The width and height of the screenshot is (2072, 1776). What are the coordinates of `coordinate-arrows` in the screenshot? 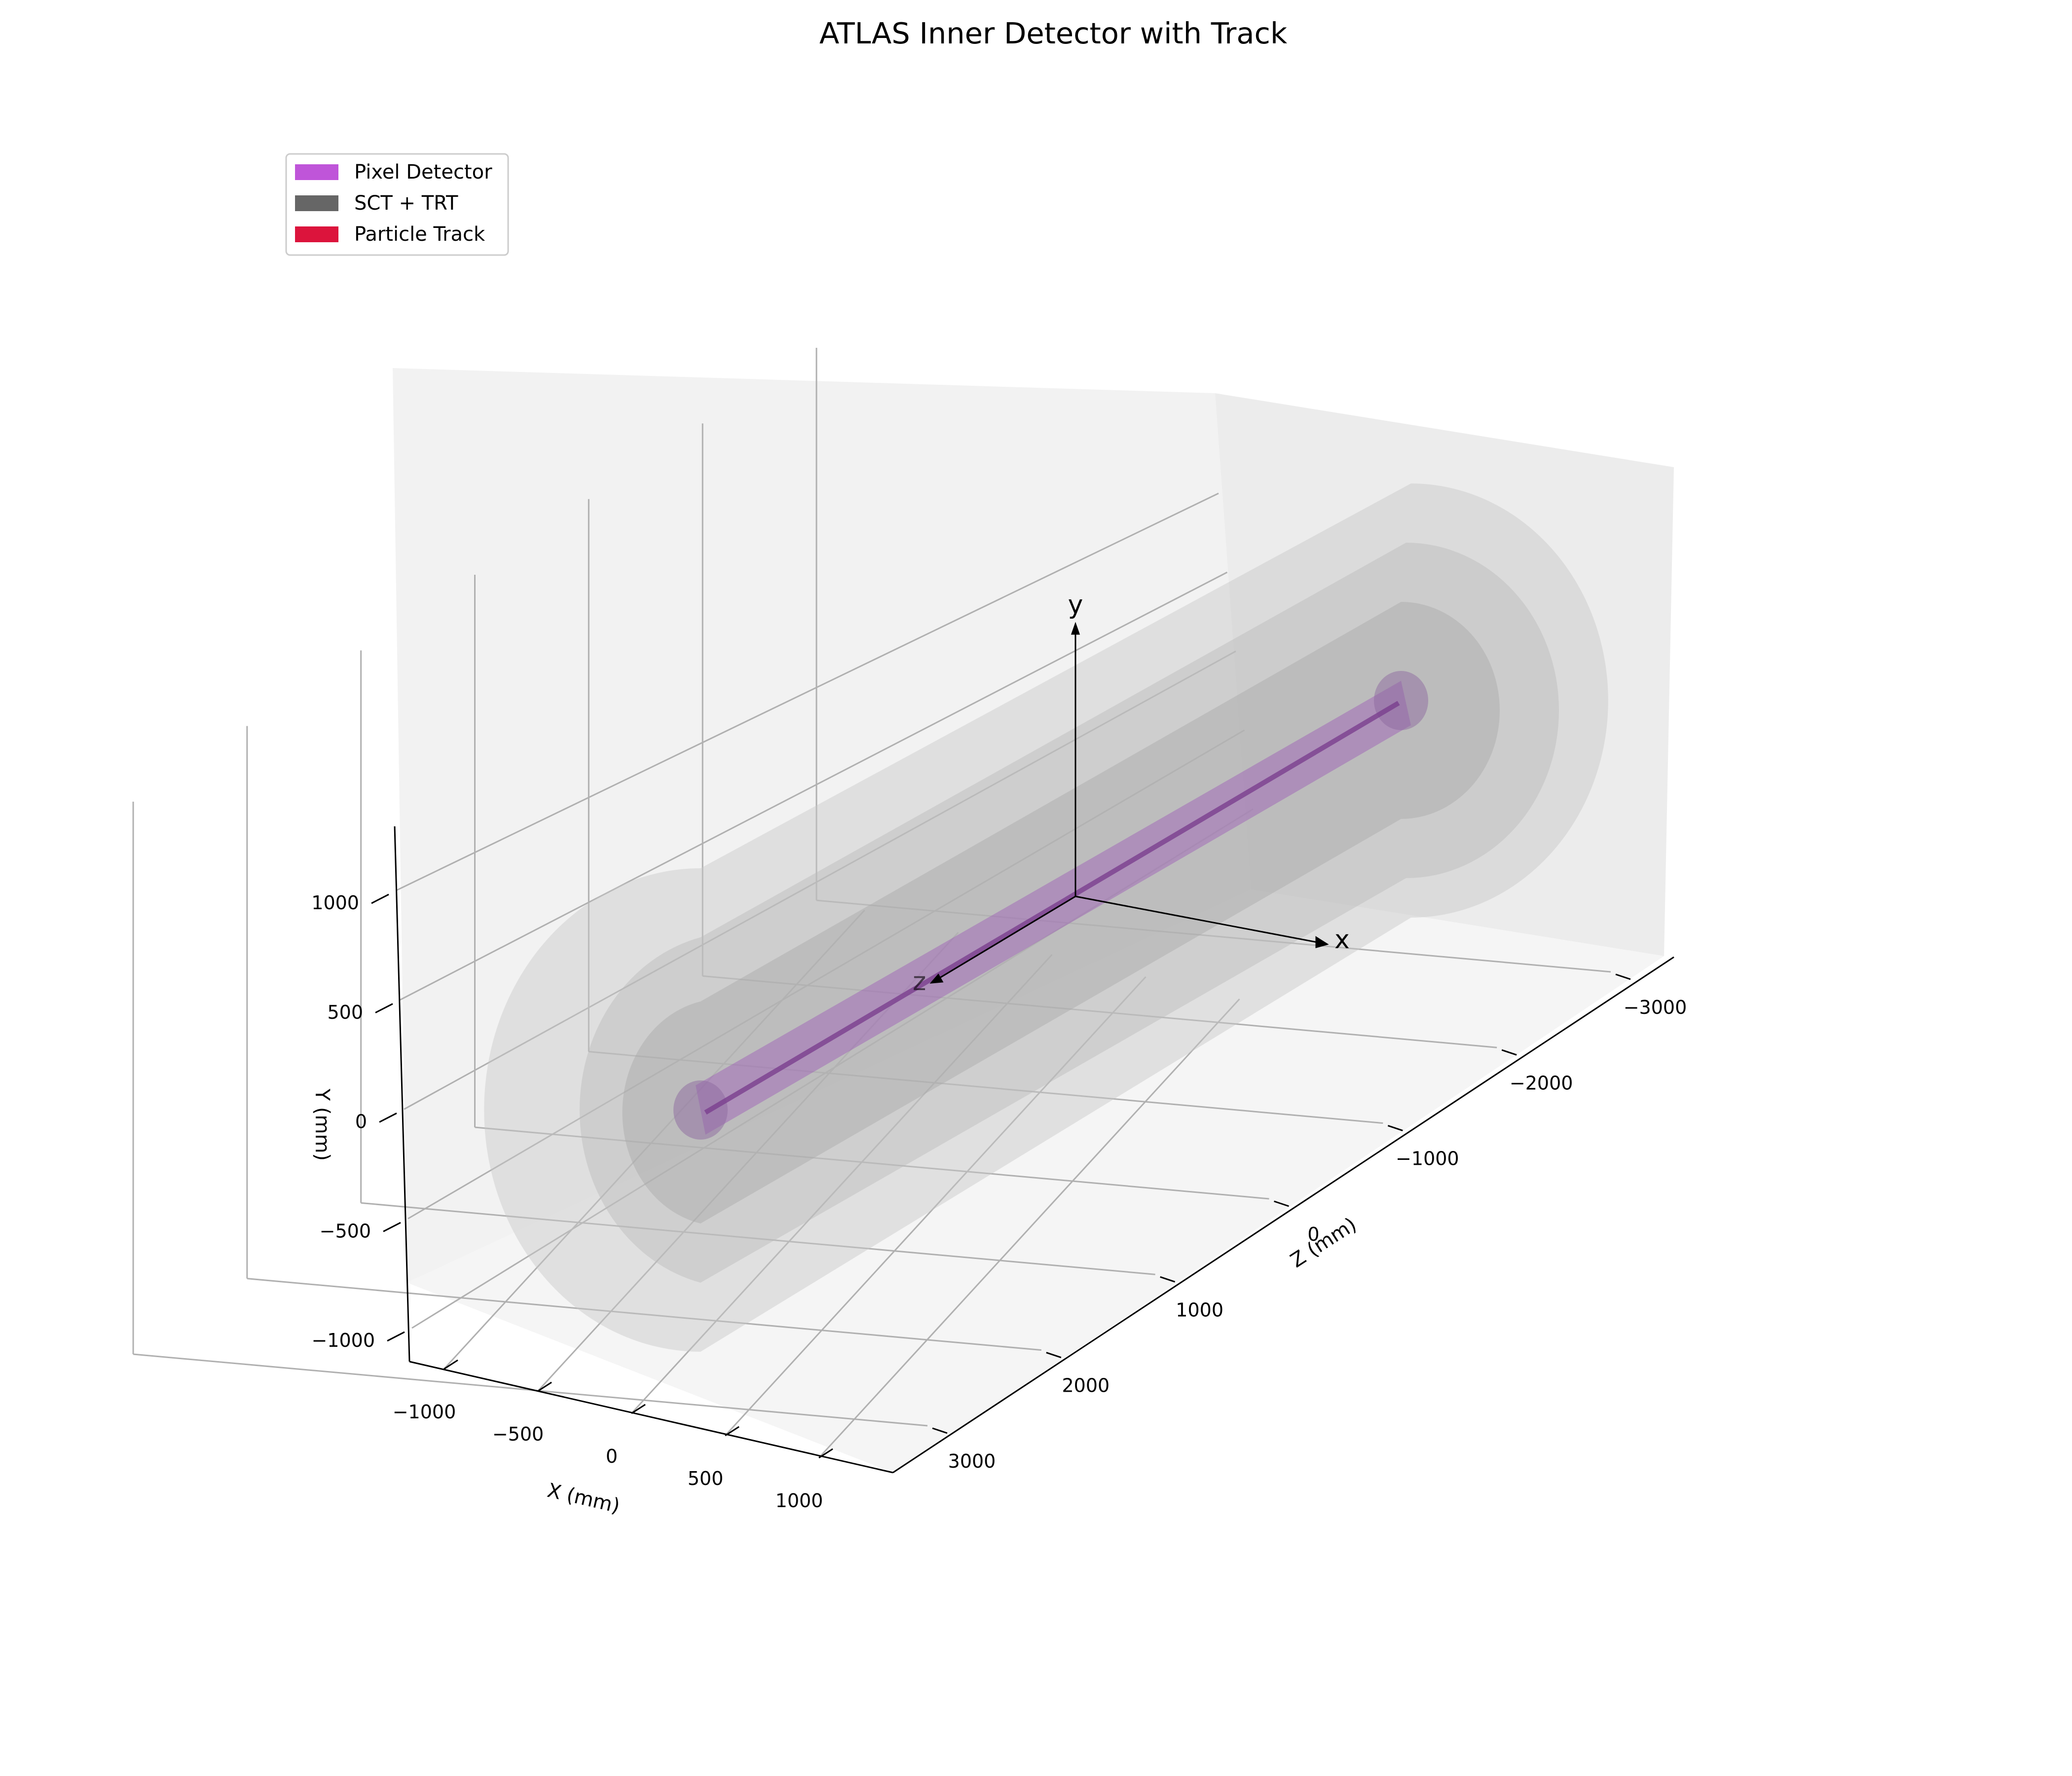 It's located at (1129, 803).